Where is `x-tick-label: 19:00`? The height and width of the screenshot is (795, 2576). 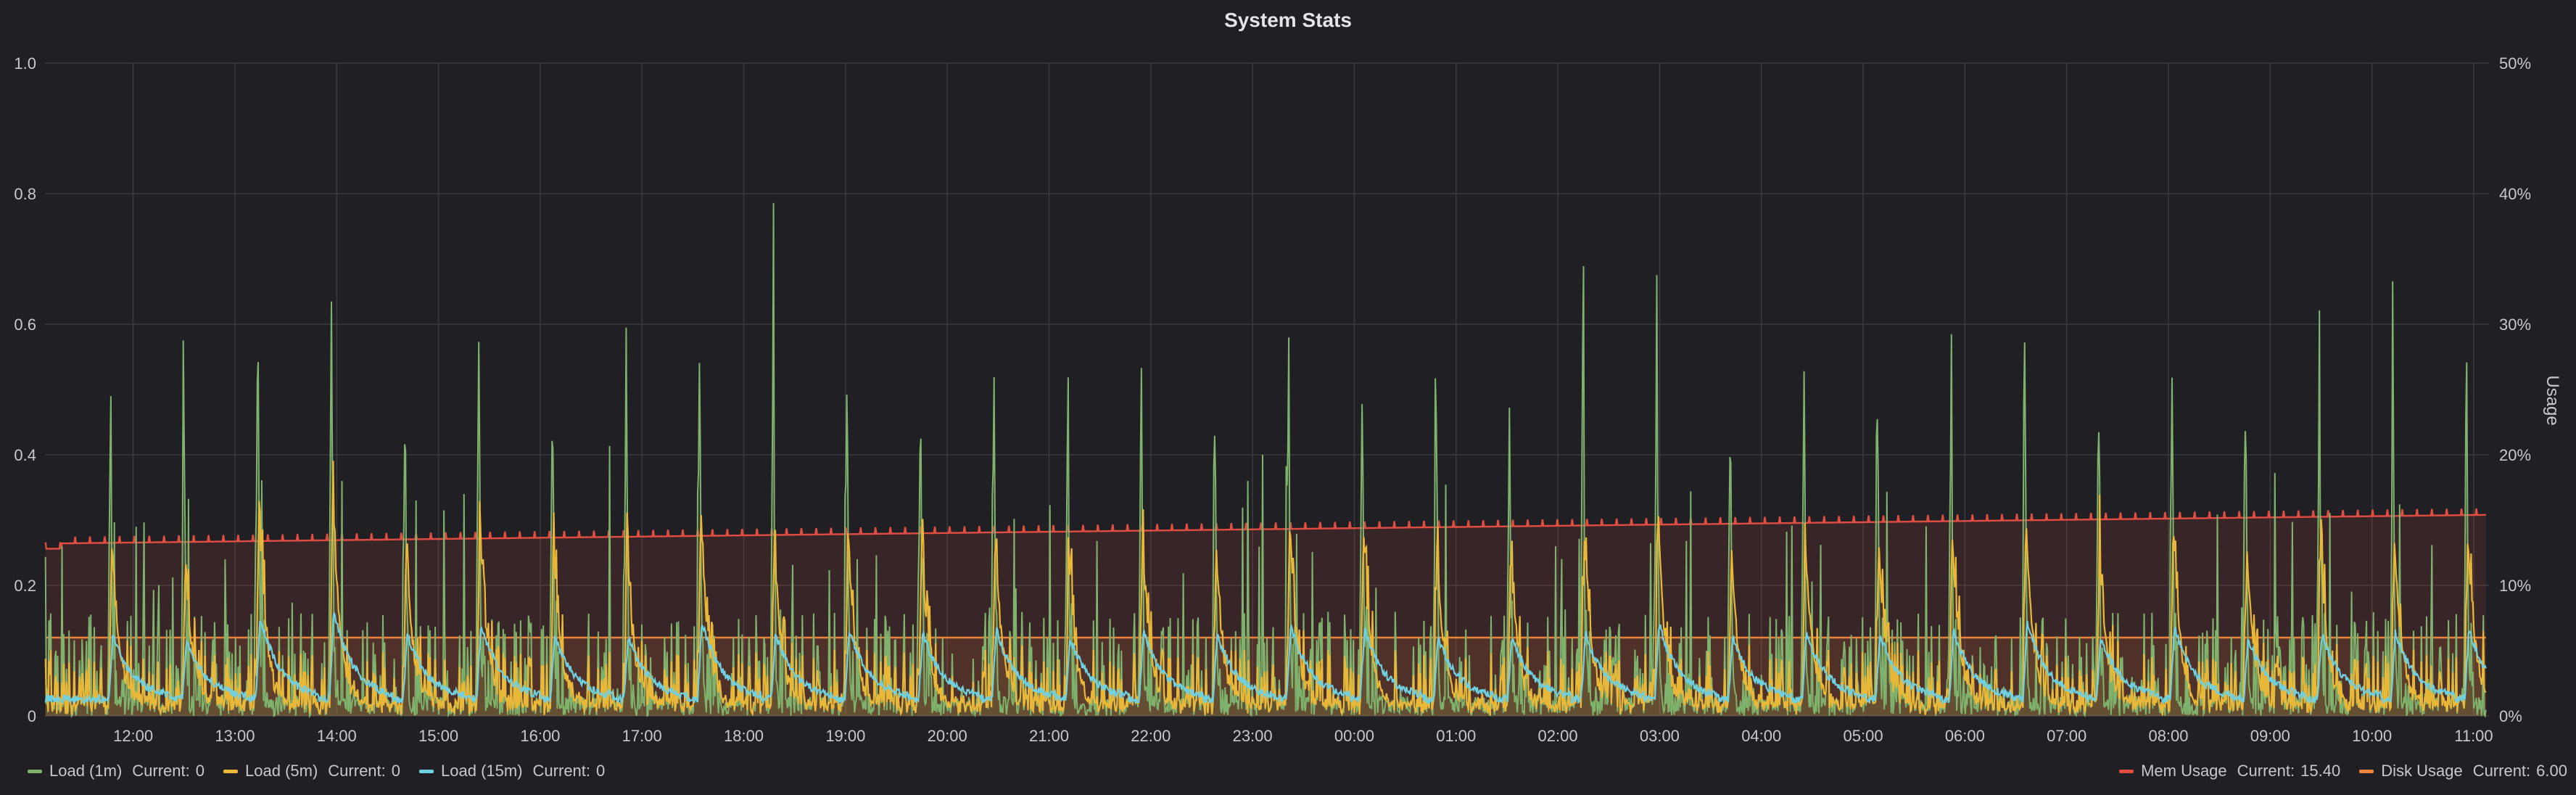
x-tick-label: 19:00 is located at coordinates (845, 736).